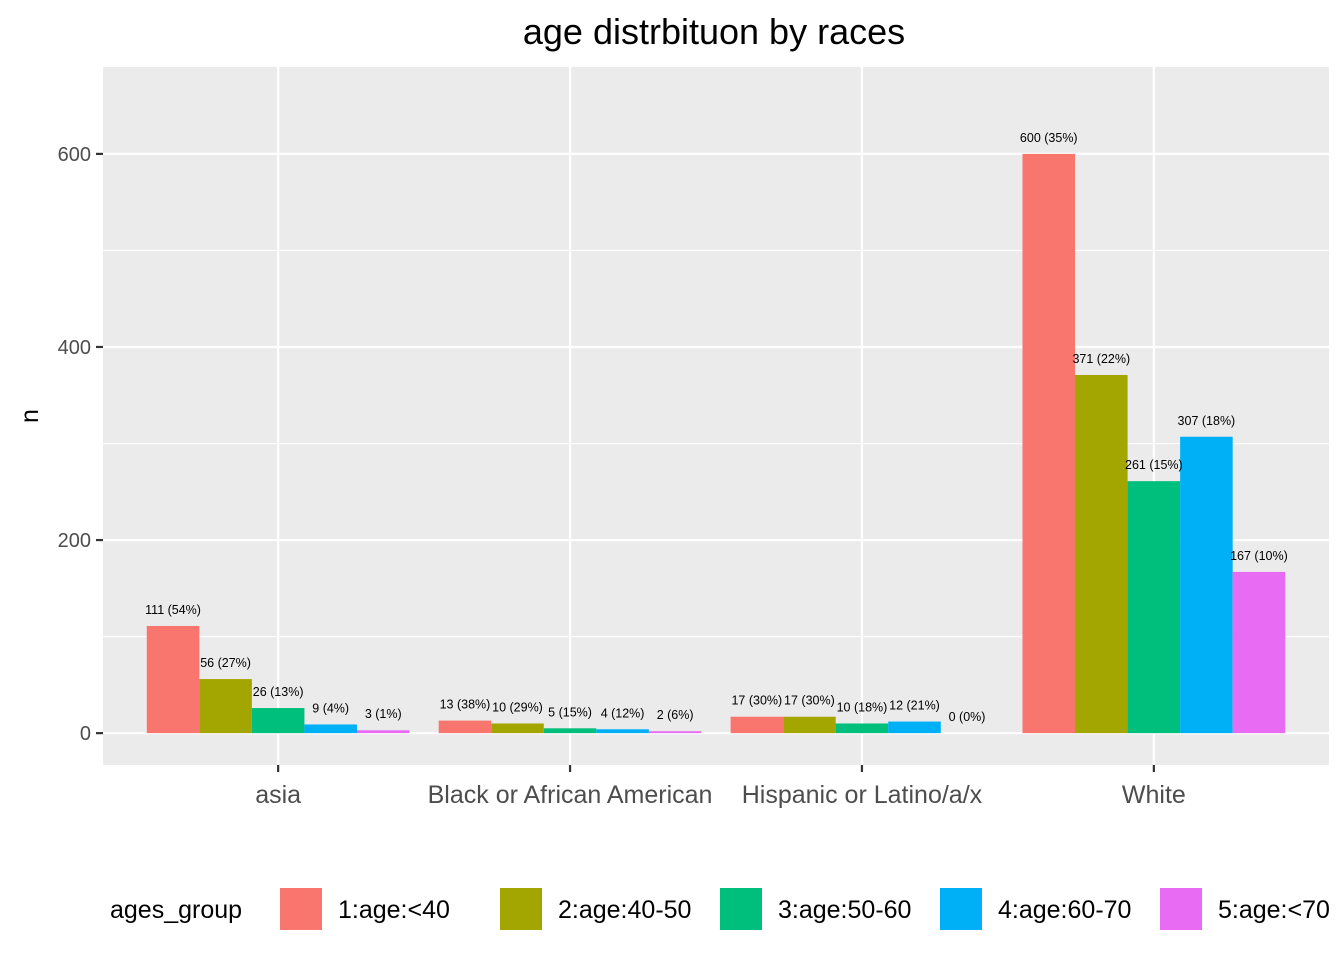 Image resolution: width=1344 pixels, height=960 pixels. What do you see at coordinates (74, 348) in the screenshot?
I see `y-tick-label: 400` at bounding box center [74, 348].